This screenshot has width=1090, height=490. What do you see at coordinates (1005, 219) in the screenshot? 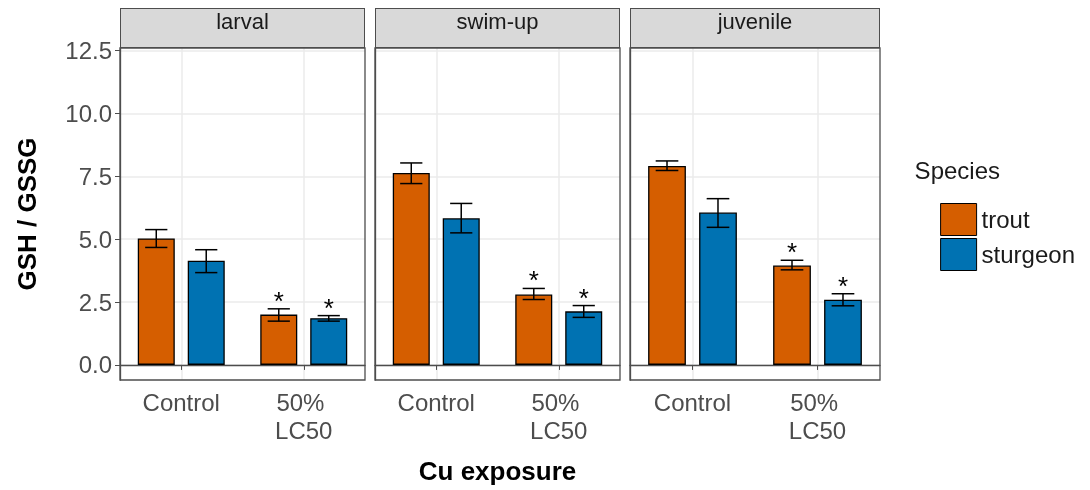
I see `legend-label: trout` at bounding box center [1005, 219].